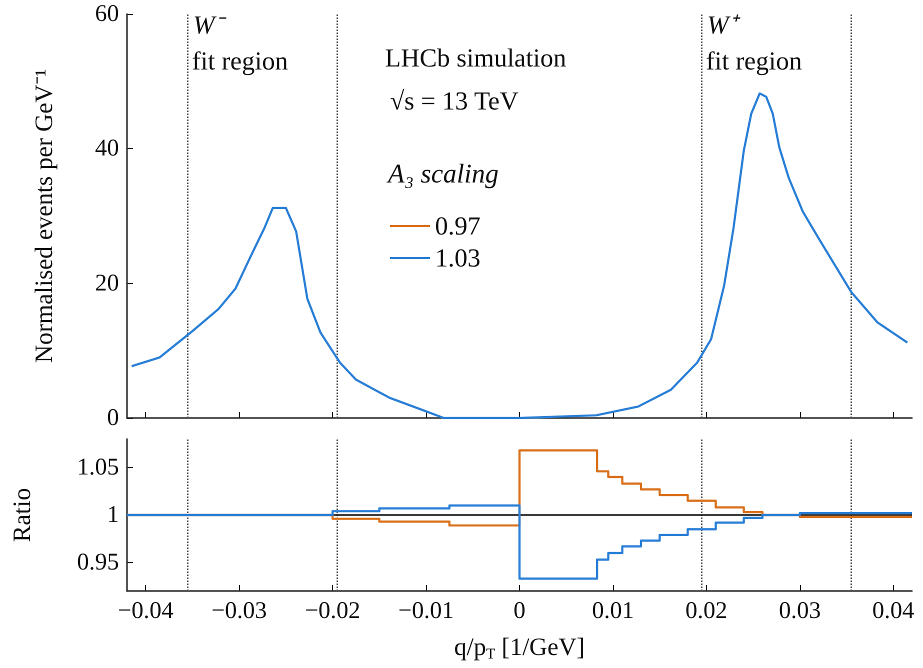  Describe the element at coordinates (332, 611) in the screenshot. I see `x-tick-label: −0.02` at that location.